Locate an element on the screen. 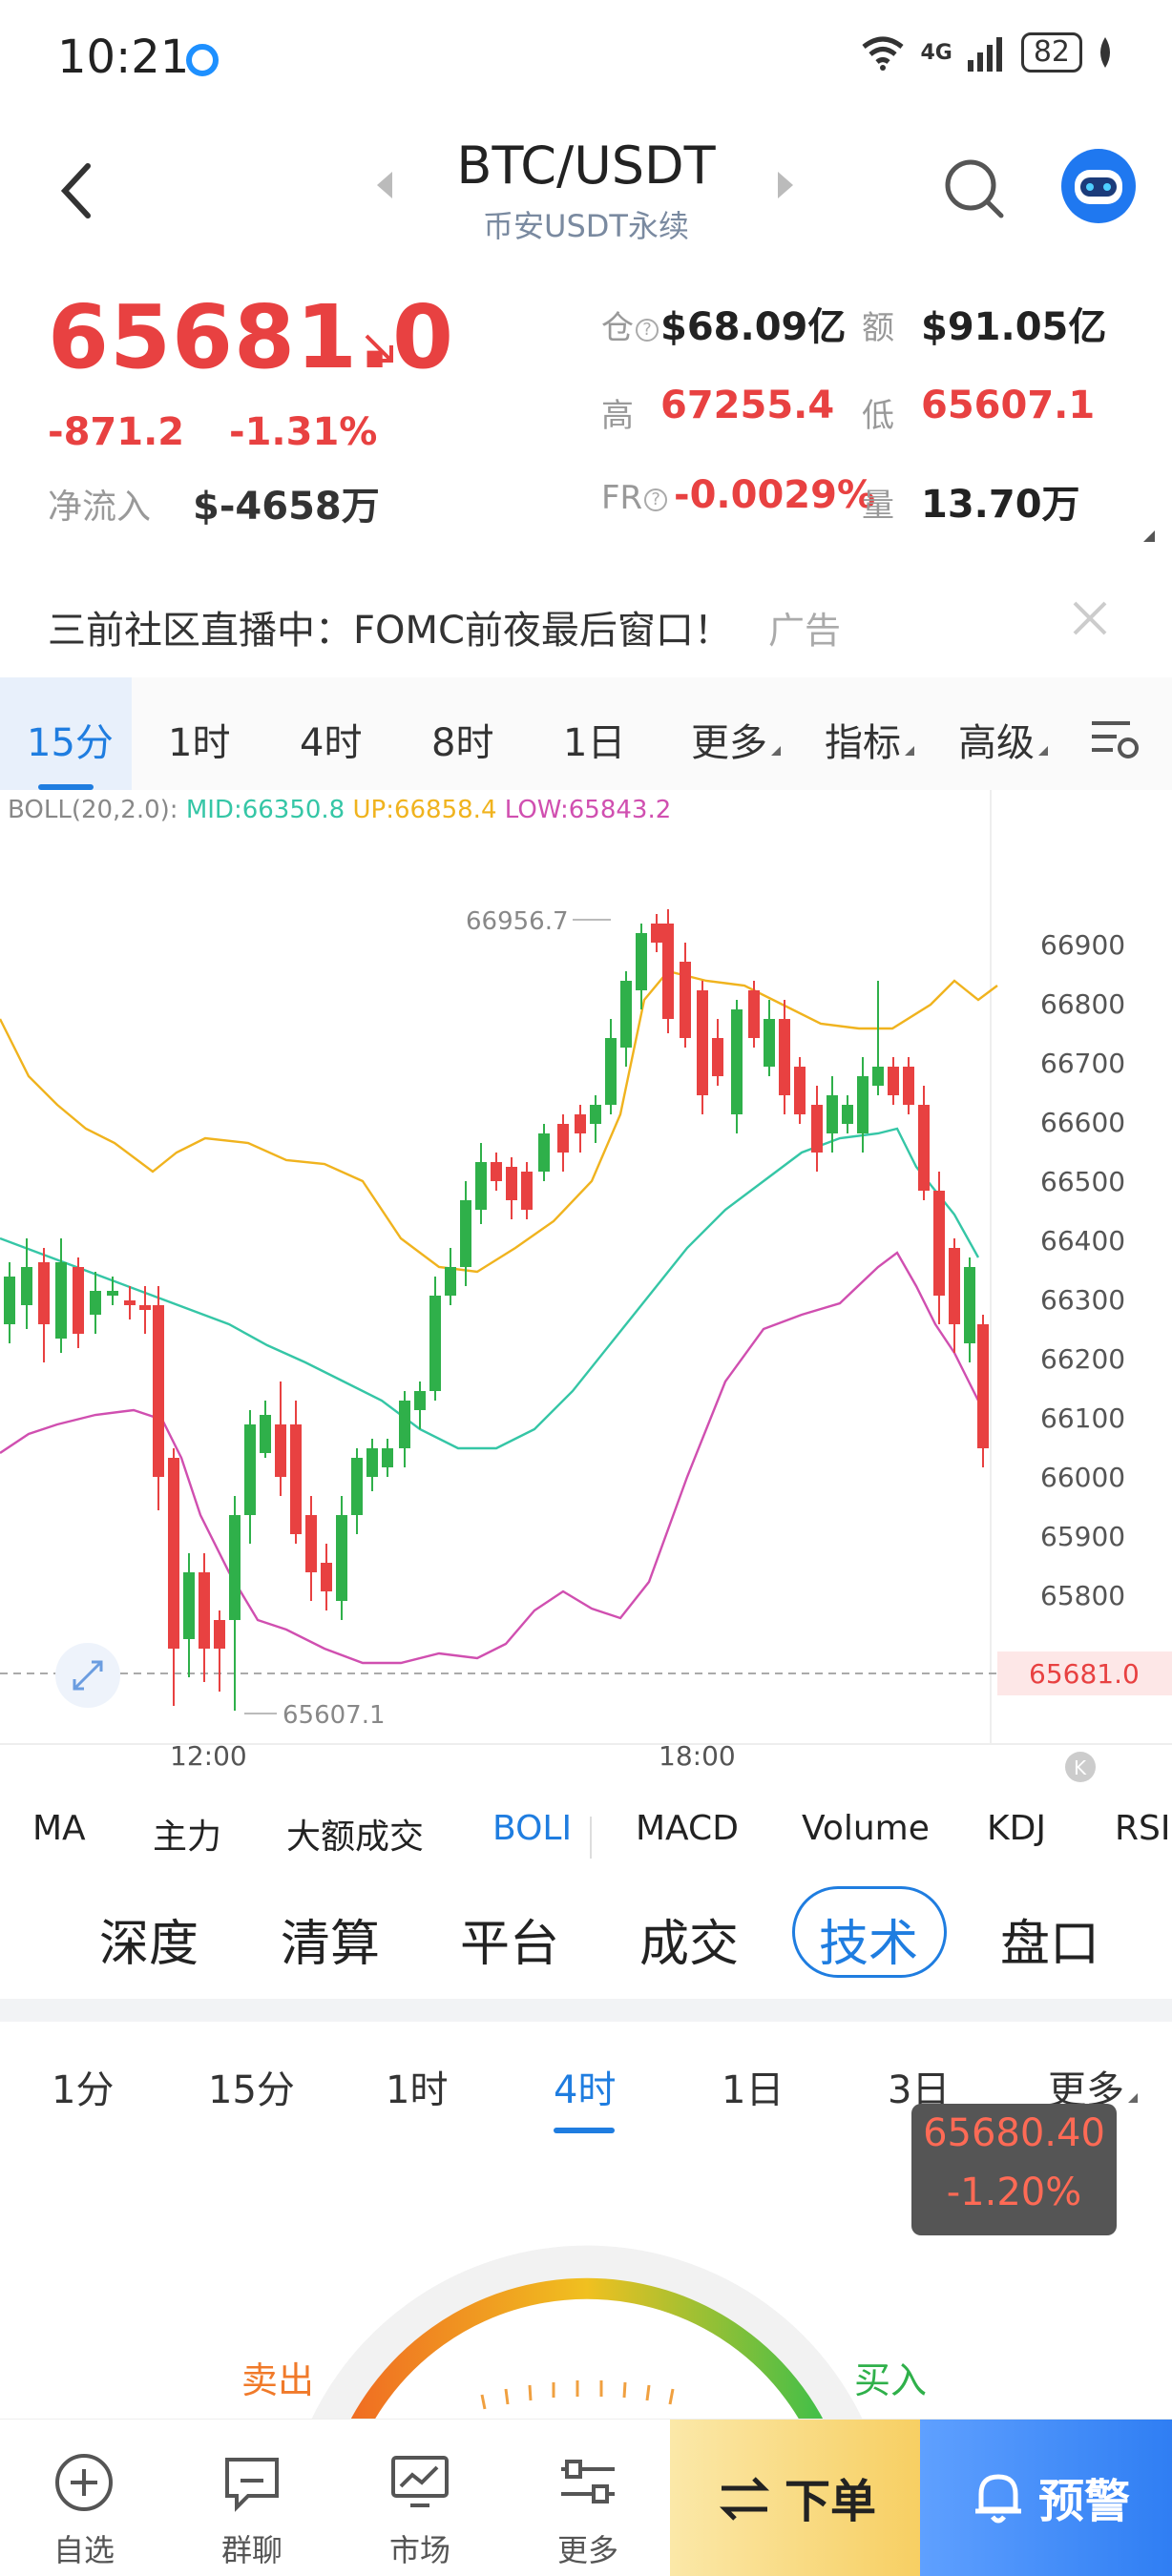  section-orderbook: 盘口 is located at coordinates (1050, 1944).